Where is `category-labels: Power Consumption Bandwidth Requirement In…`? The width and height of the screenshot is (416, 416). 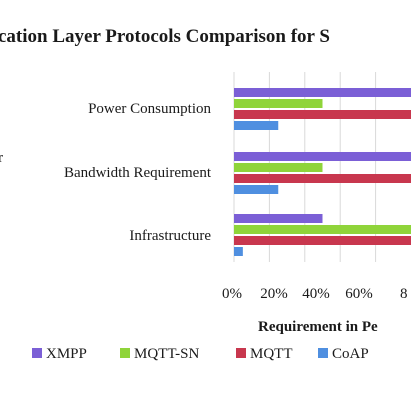
category-labels: Power Consumption Bandwidth Requirement In… is located at coordinates (138, 172).